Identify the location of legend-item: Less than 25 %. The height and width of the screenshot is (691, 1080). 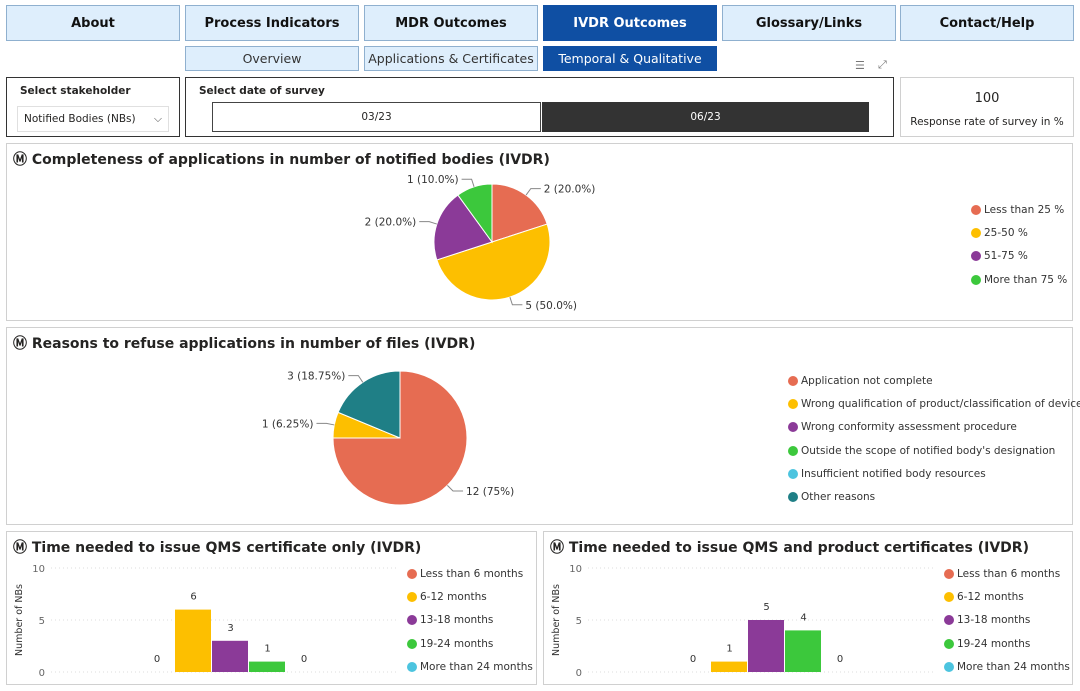
(1019, 209).